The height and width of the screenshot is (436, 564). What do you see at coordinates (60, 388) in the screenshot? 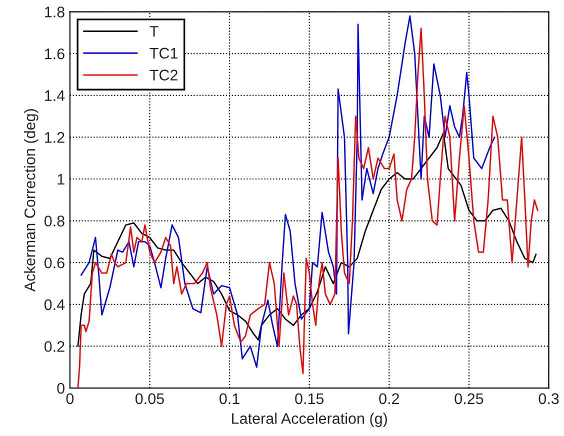
I see `y-tick-label: 0` at bounding box center [60, 388].